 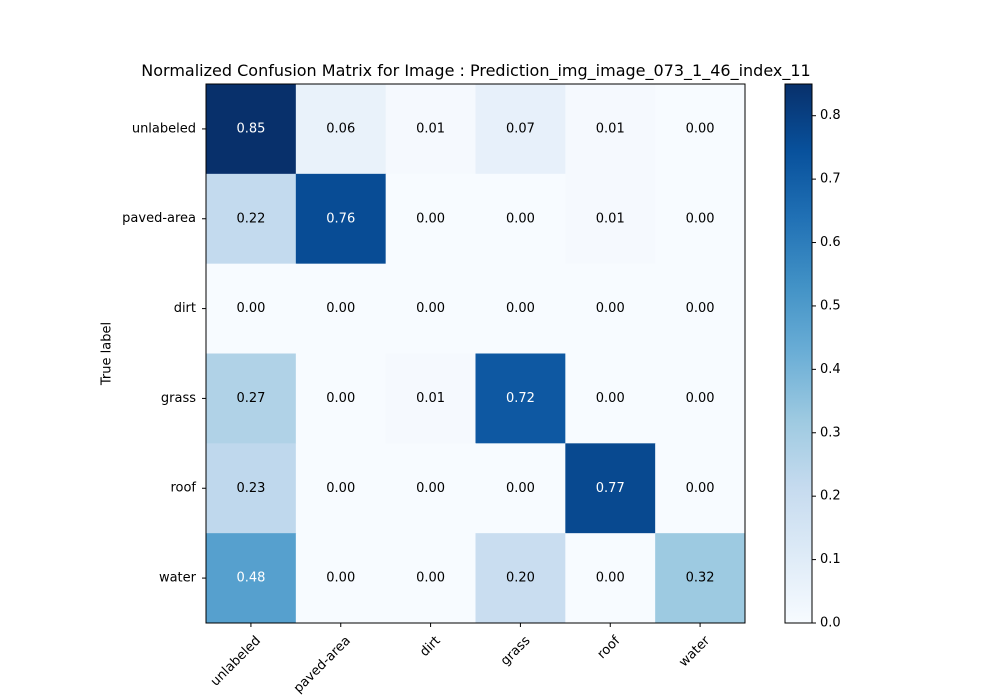 I want to click on cell-value-label: 0.85, so click(x=250, y=128).